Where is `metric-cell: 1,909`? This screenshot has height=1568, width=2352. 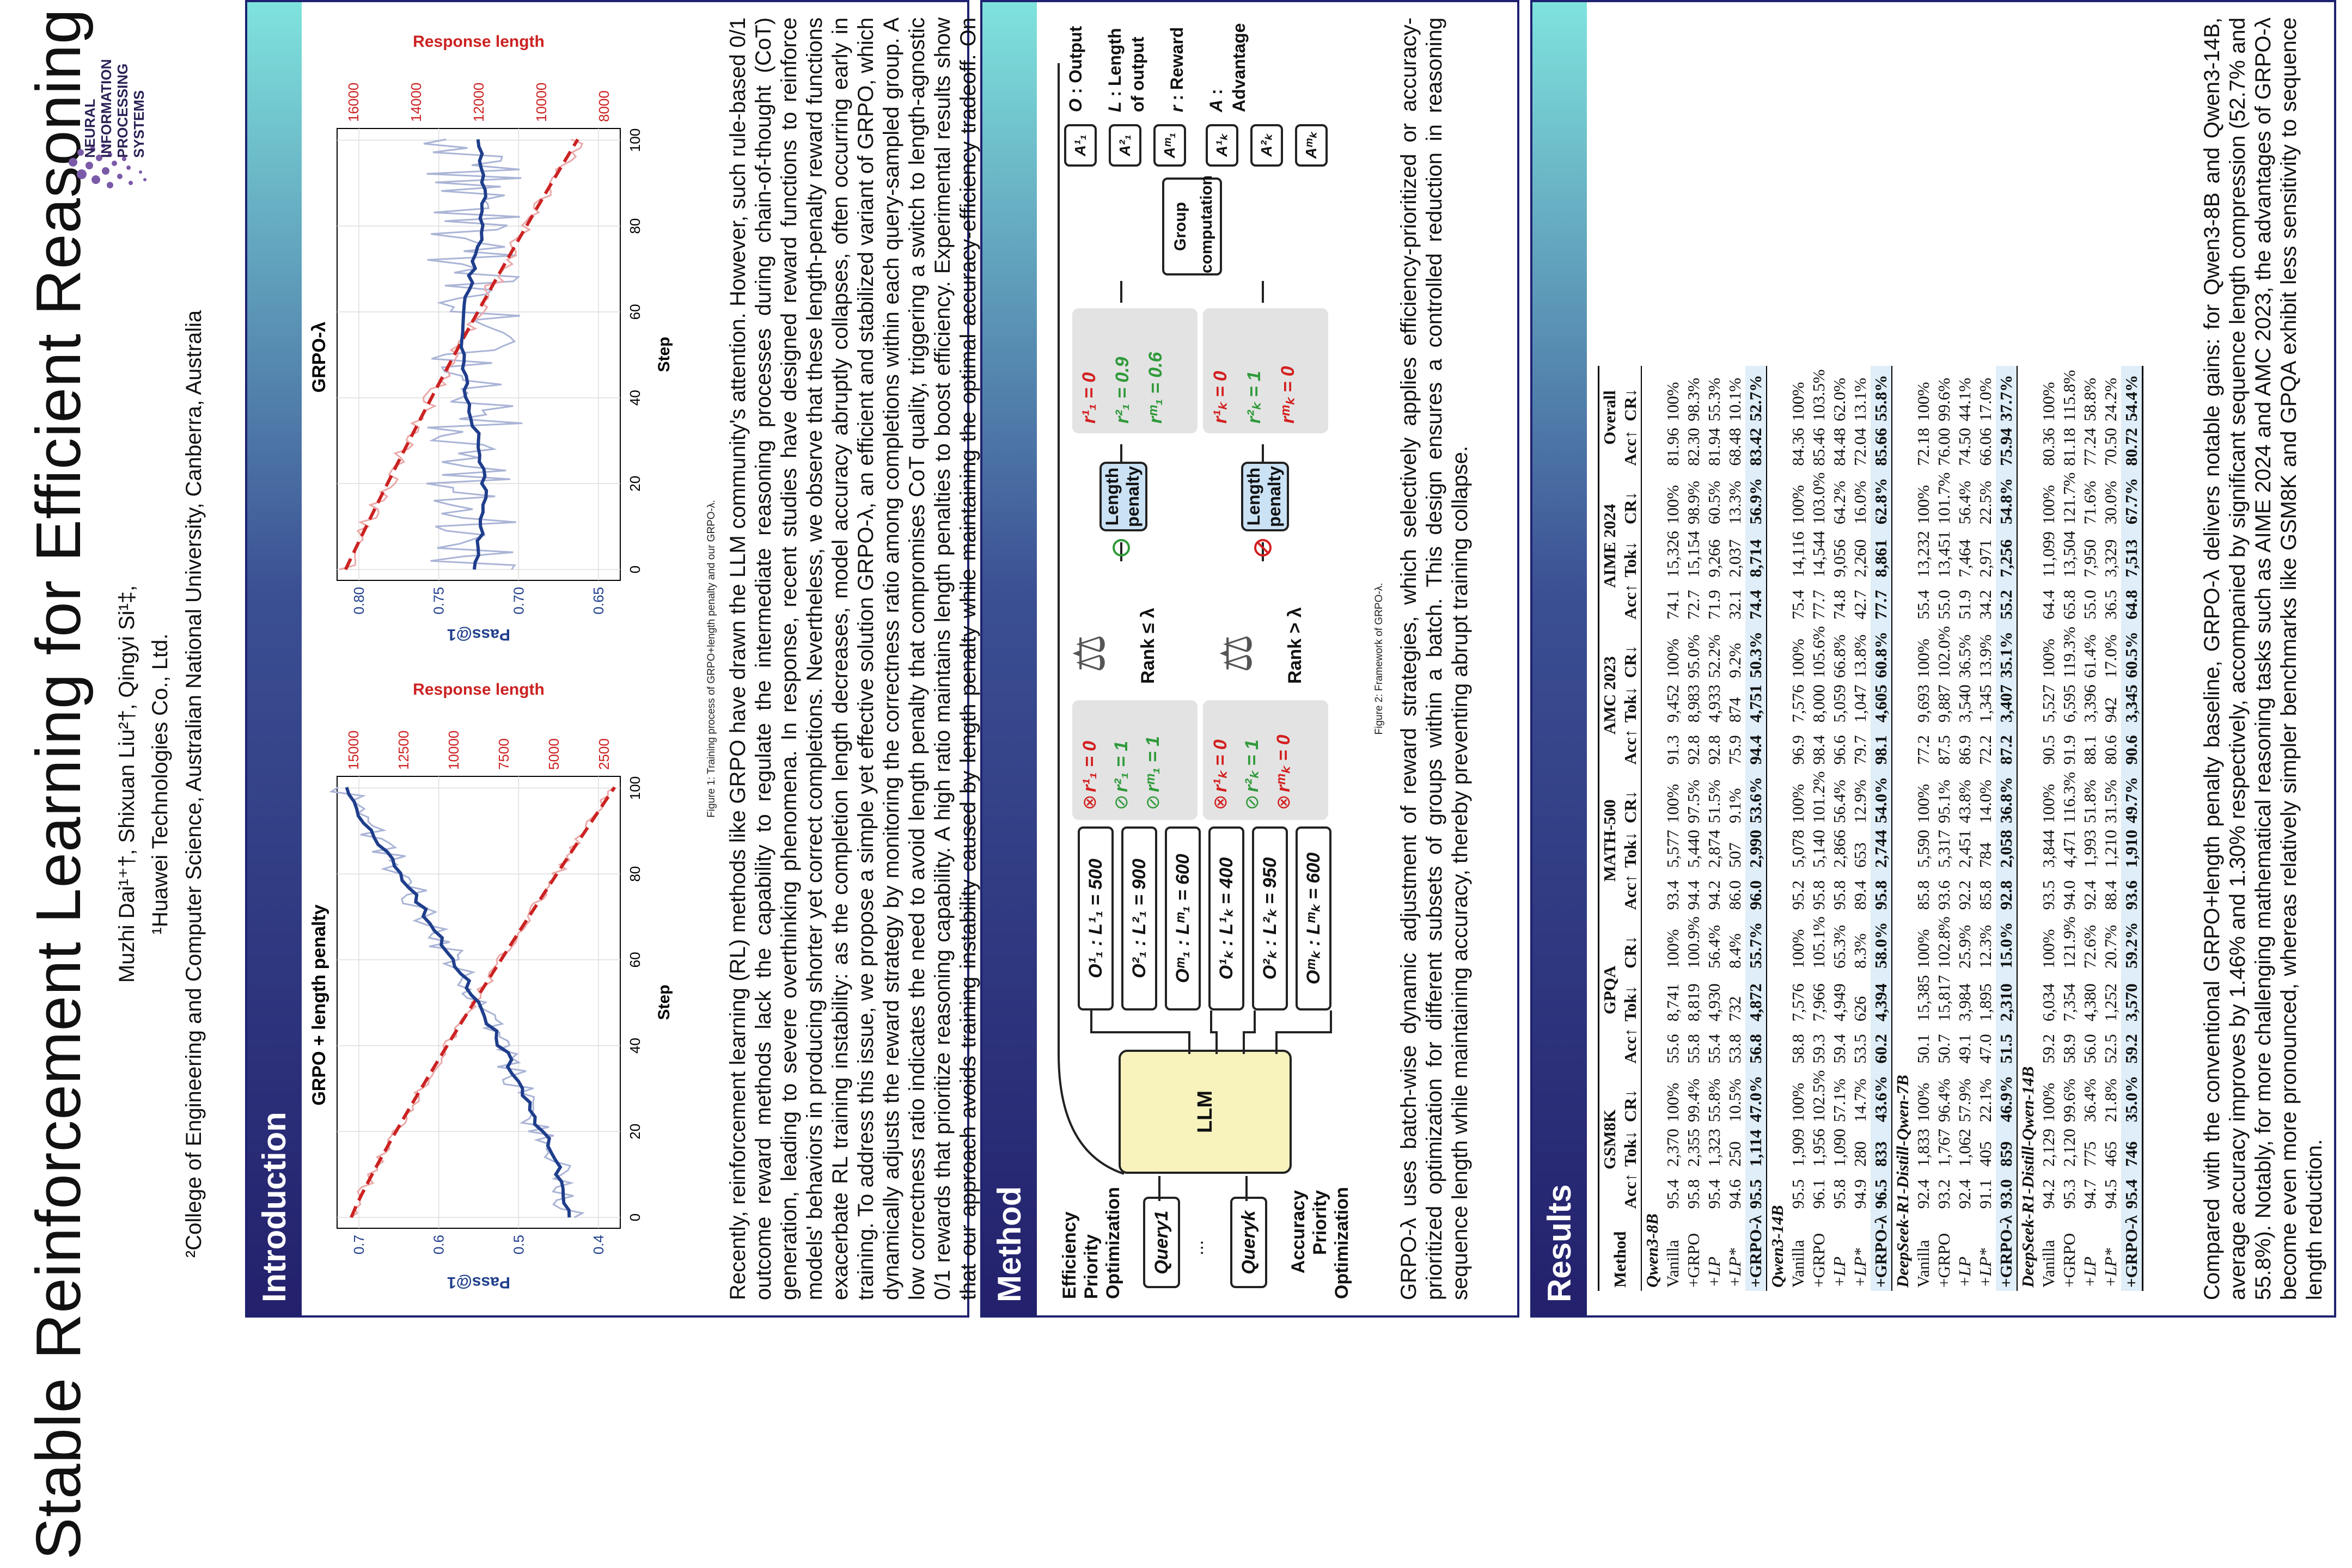 metric-cell: 1,909 is located at coordinates (1797, 1148).